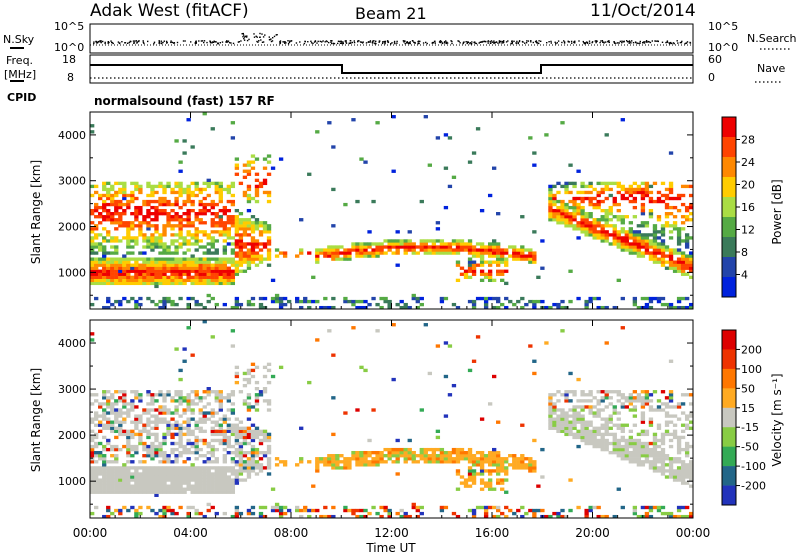 The height and width of the screenshot is (554, 800). I want to click on colorbar-tick-label: 15, so click(748, 408).